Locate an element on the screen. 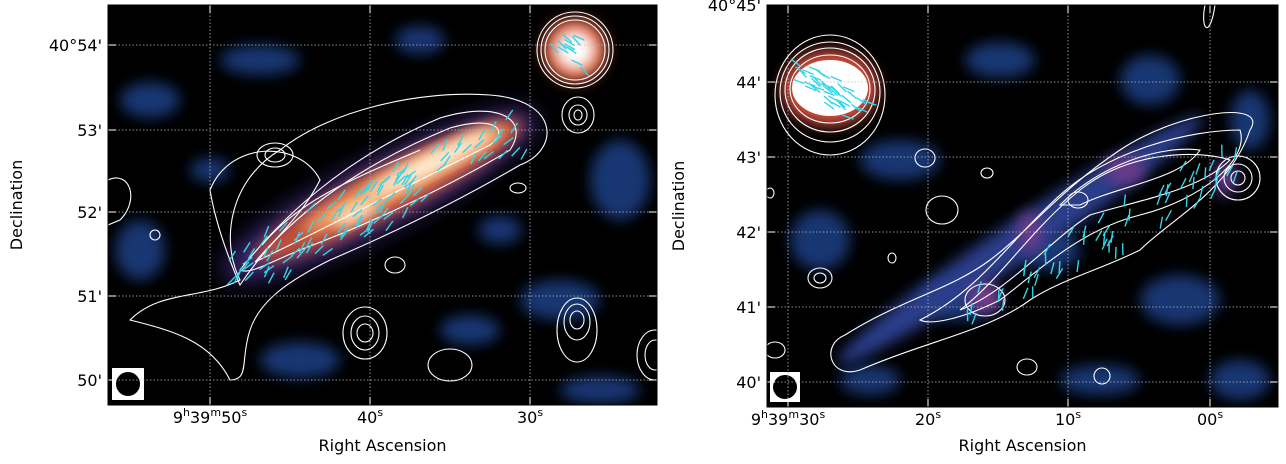  x-tick-label: 30s is located at coordinates (530, 416).